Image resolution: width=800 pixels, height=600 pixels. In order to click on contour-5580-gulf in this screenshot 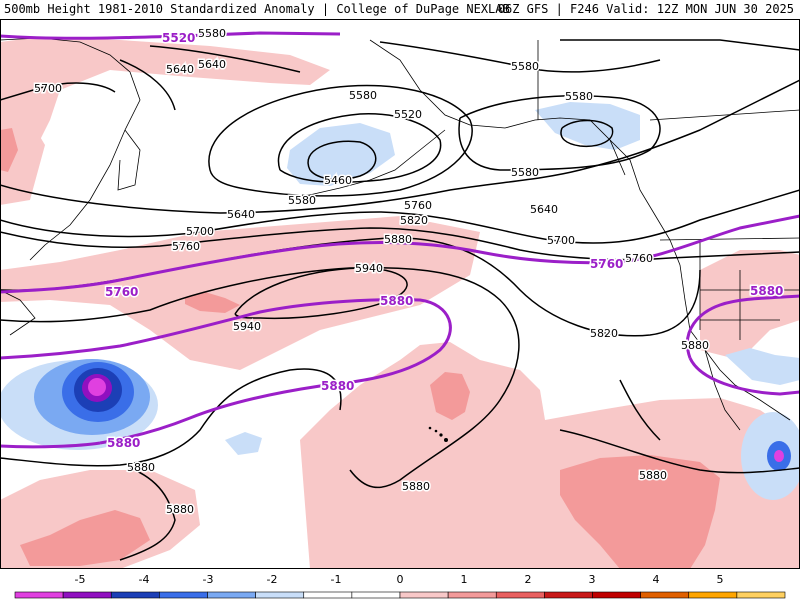, I will do `click(559, 133)`.